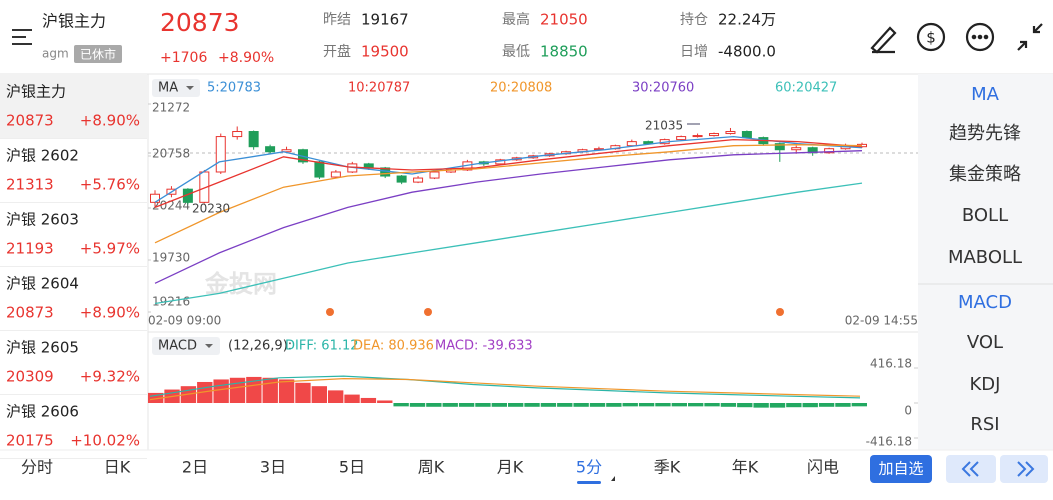 Image resolution: width=1053 pixels, height=500 pixels. Describe the element at coordinates (42, 348) in the screenshot. I see `watch-name: 沪银 2605` at that location.